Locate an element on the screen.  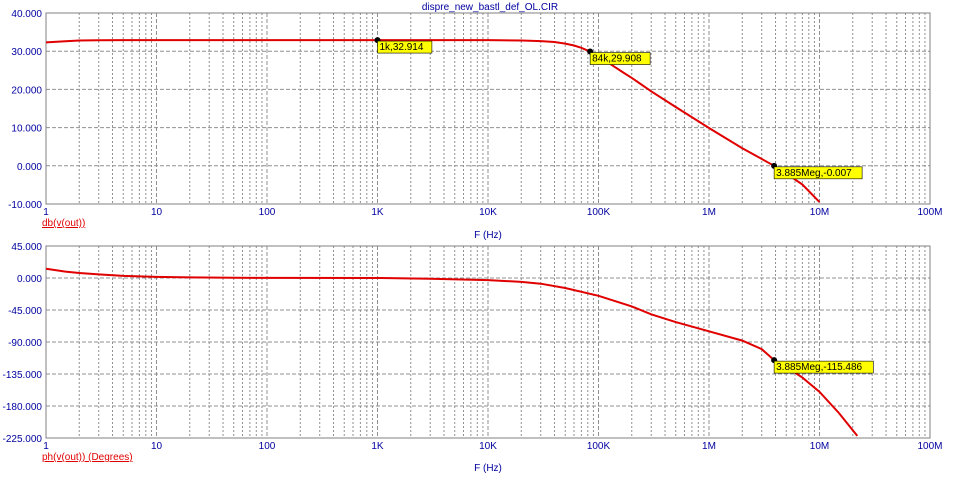
chart-title: dispre_new_bastl_def_OL.CIR is located at coordinates (490, 7).